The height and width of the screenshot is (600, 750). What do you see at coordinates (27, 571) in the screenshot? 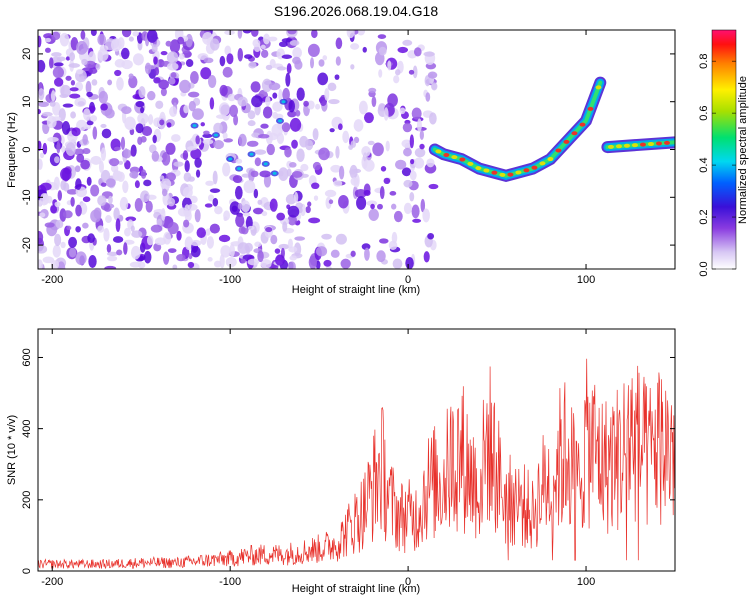
I see `y-tick-label: 0` at bounding box center [27, 571].